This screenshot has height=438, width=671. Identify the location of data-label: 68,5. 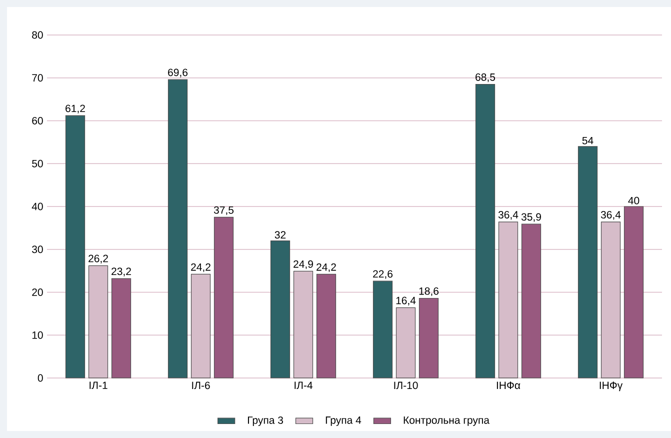
(486, 77).